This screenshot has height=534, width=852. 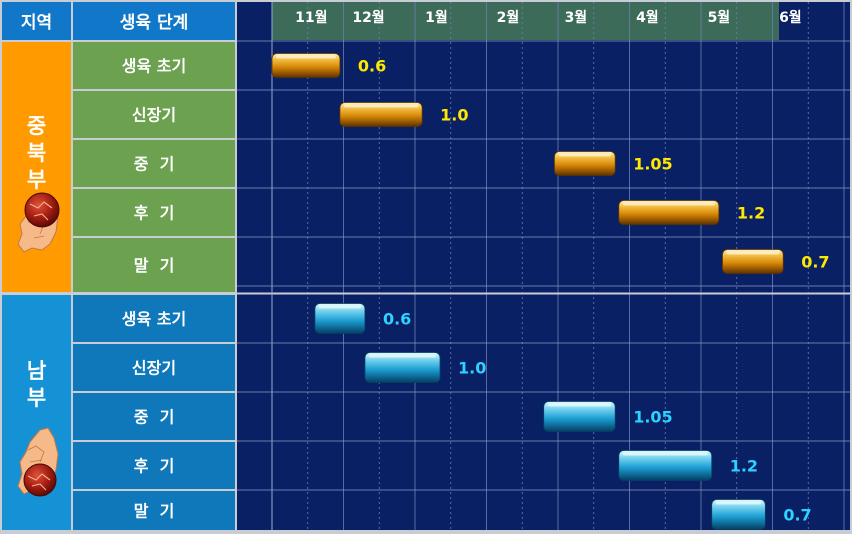 I want to click on region-header-cell, so click(x=36, y=21).